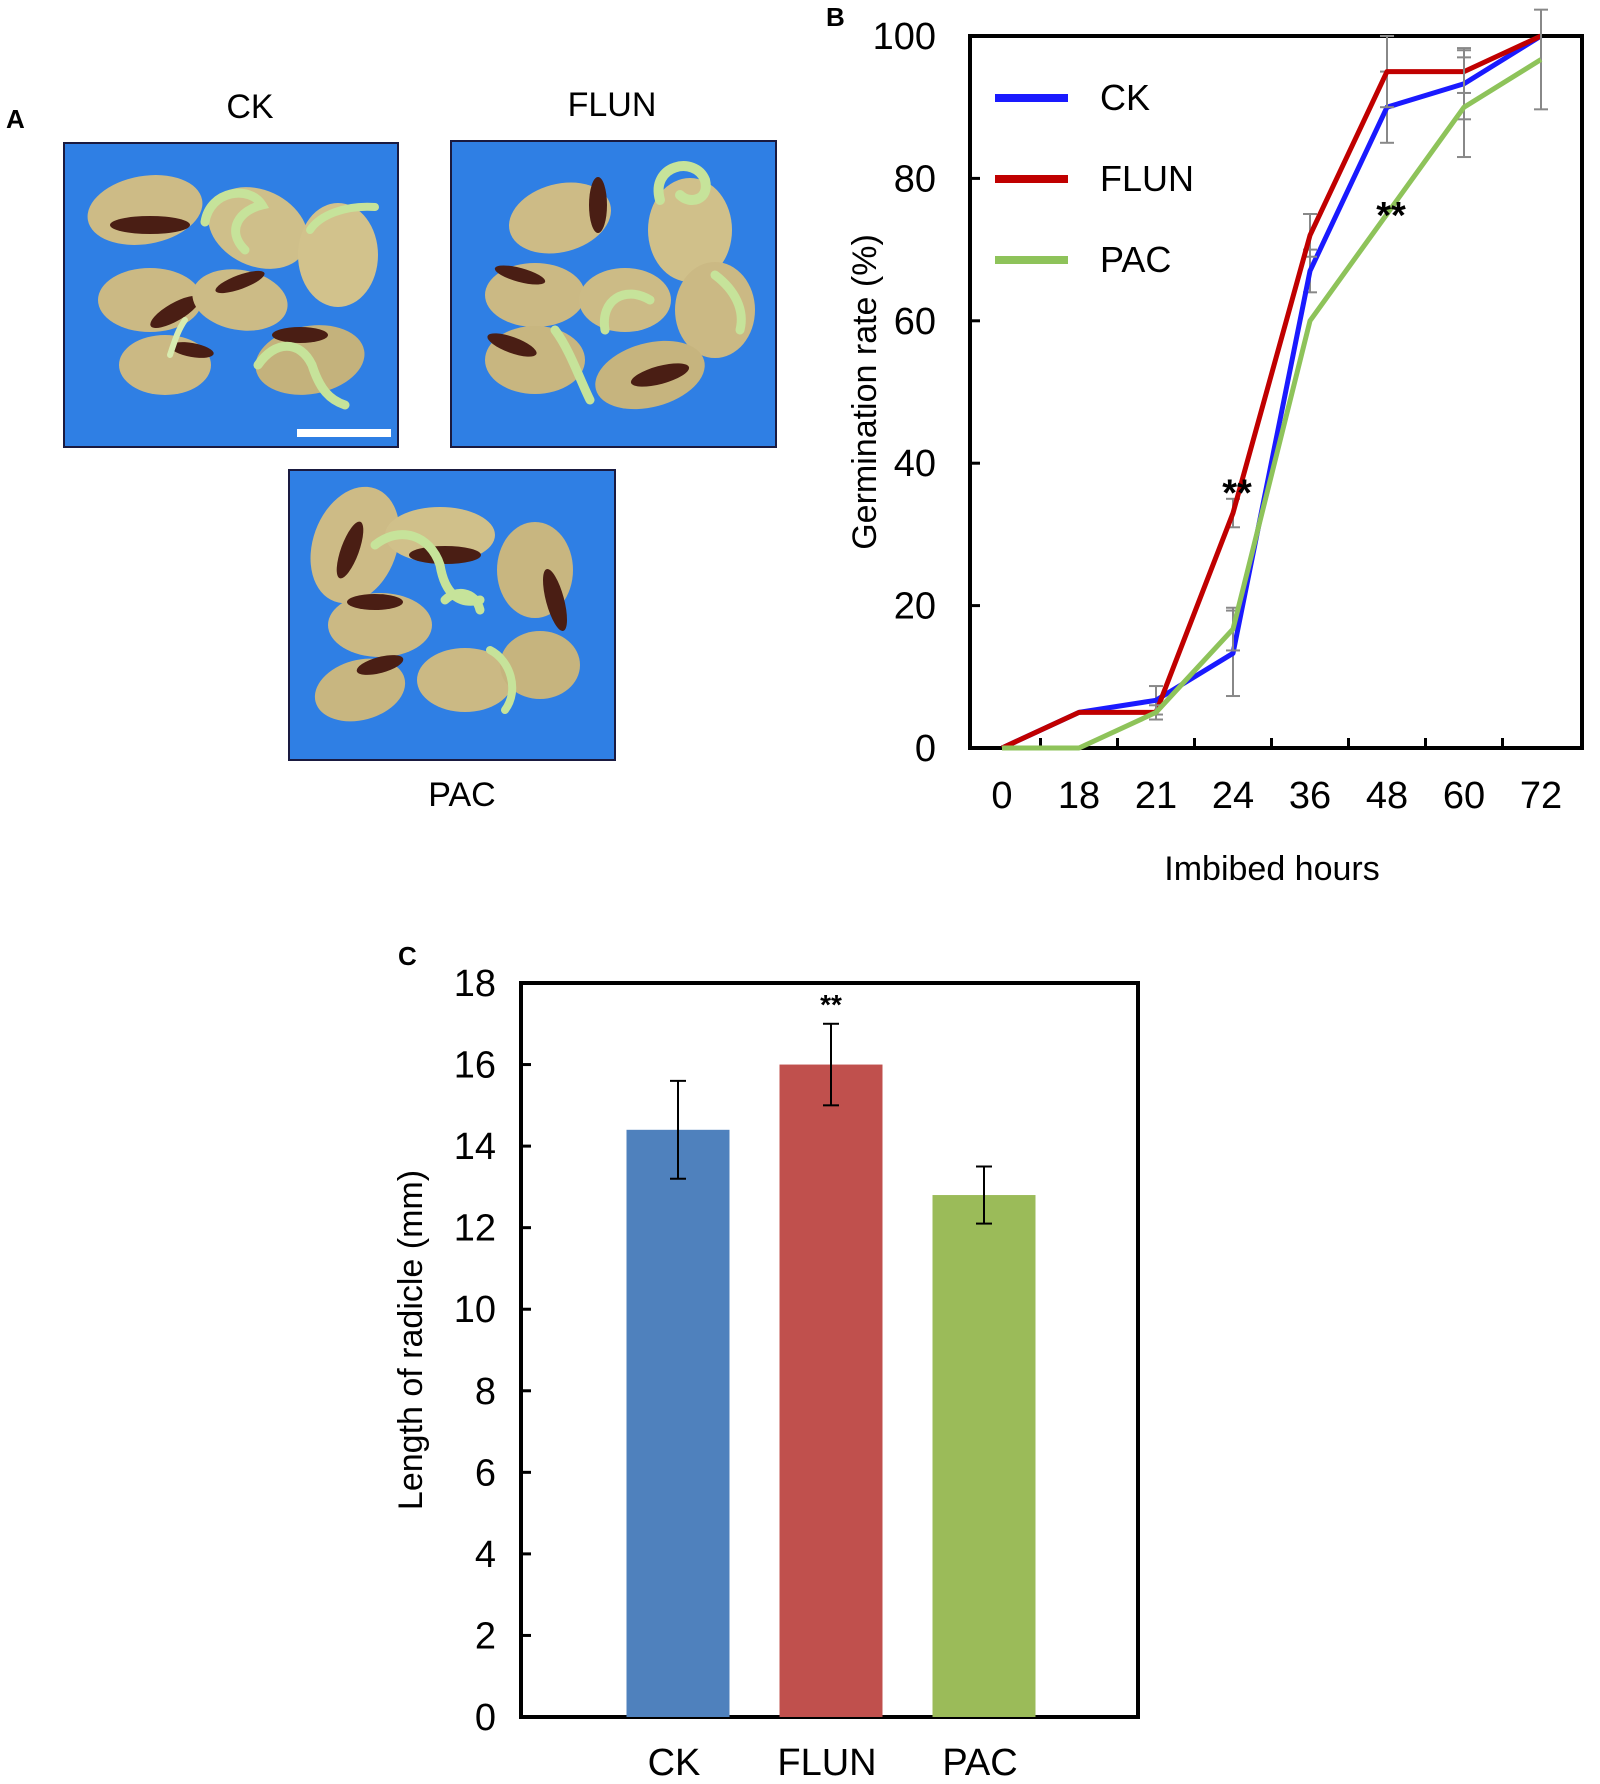 This screenshot has height=1784, width=1600. I want to click on series-flun, so click(1271, 392).